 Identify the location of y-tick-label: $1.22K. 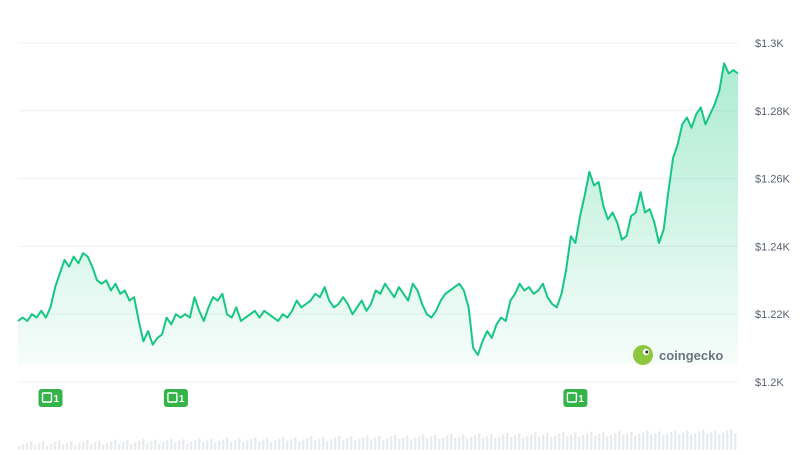
(773, 315).